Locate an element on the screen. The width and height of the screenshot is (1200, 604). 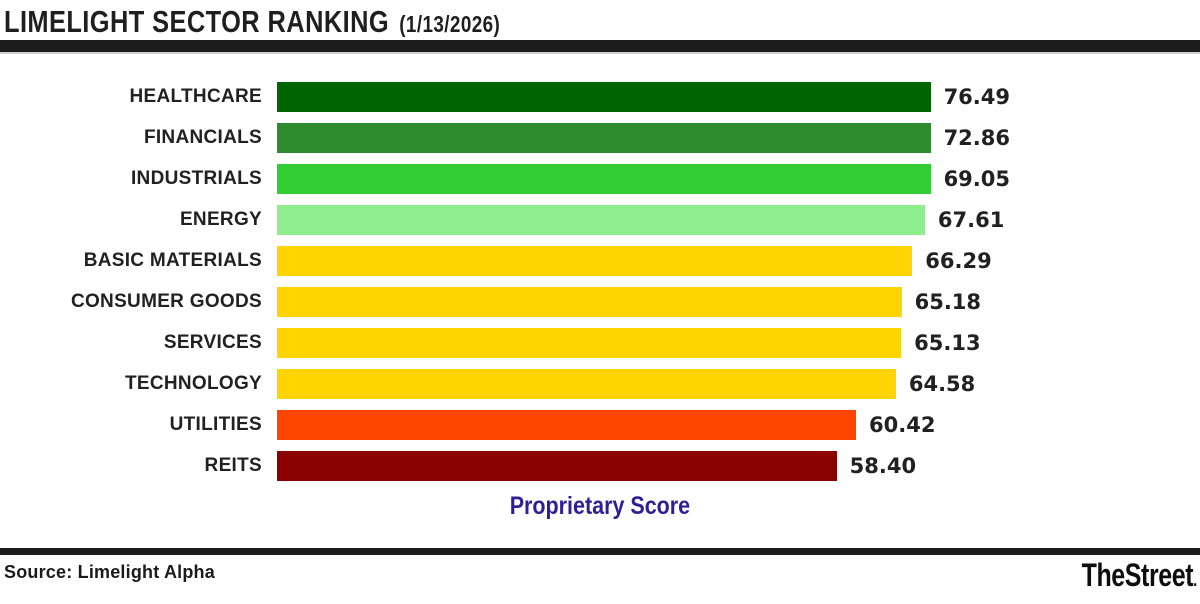
bar-row: INDUSTRIALS 69.05 is located at coordinates (600, 178).